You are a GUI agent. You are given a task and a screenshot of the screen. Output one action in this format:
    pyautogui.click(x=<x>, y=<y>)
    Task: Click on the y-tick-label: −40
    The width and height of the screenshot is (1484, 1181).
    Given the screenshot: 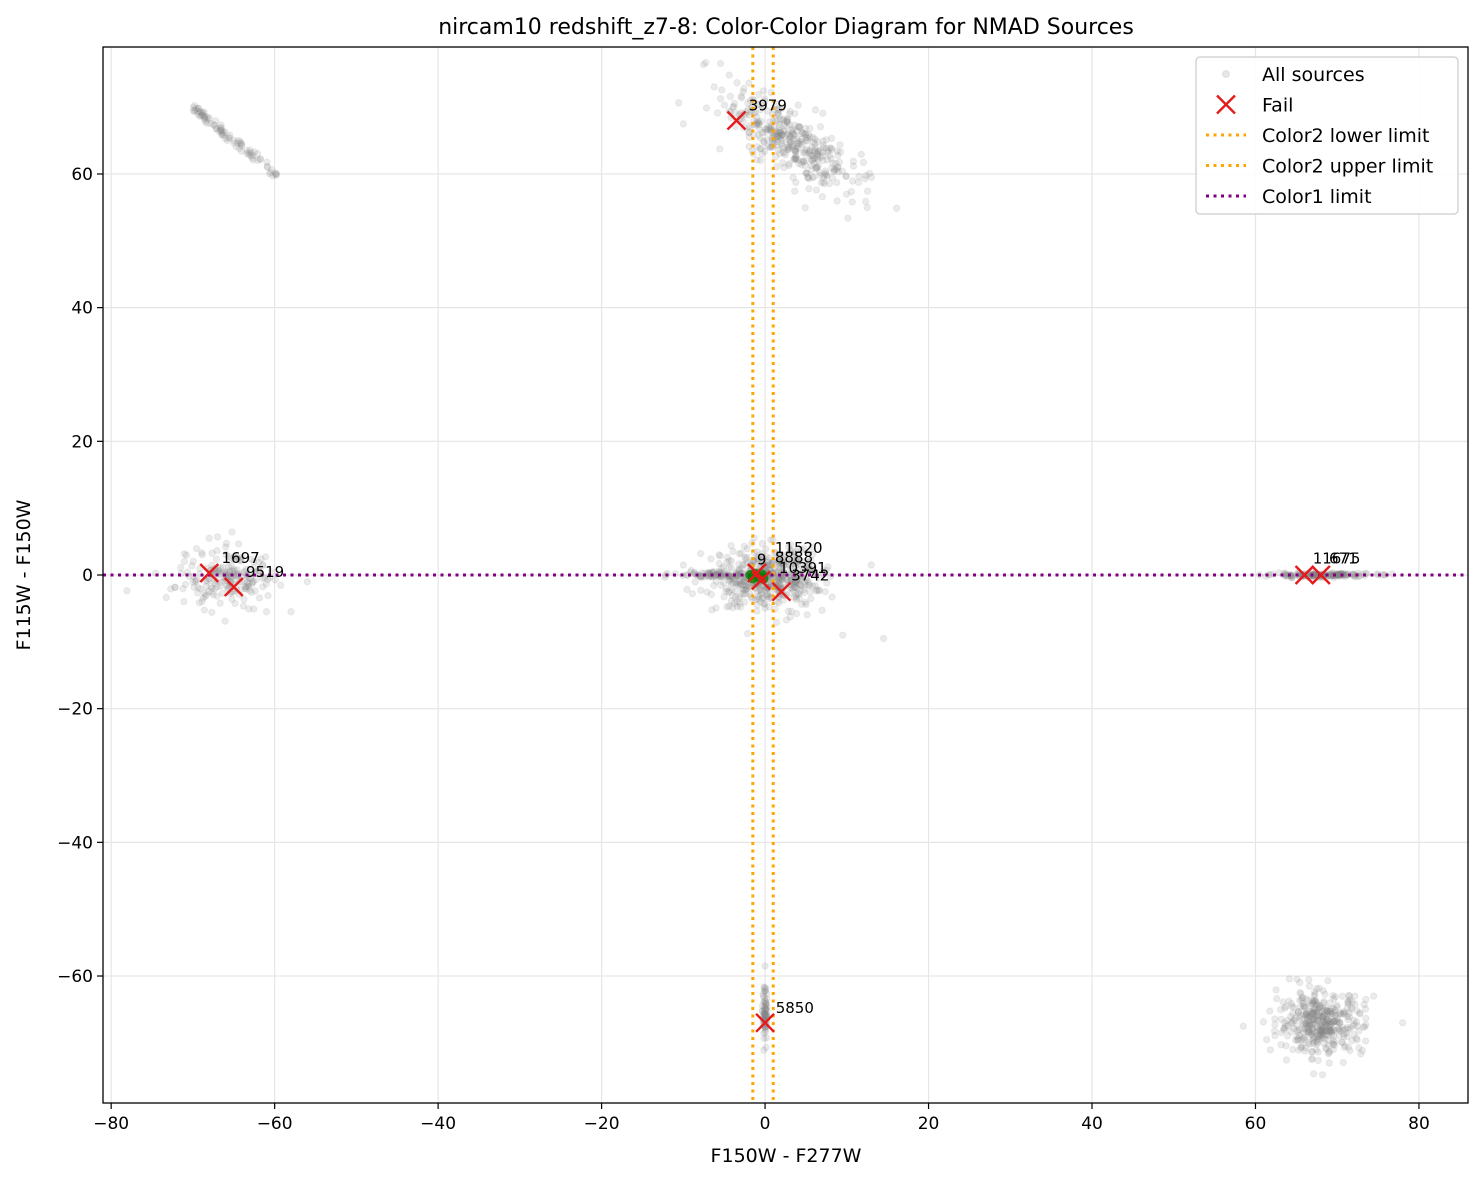 What is the action you would take?
    pyautogui.click(x=75, y=843)
    